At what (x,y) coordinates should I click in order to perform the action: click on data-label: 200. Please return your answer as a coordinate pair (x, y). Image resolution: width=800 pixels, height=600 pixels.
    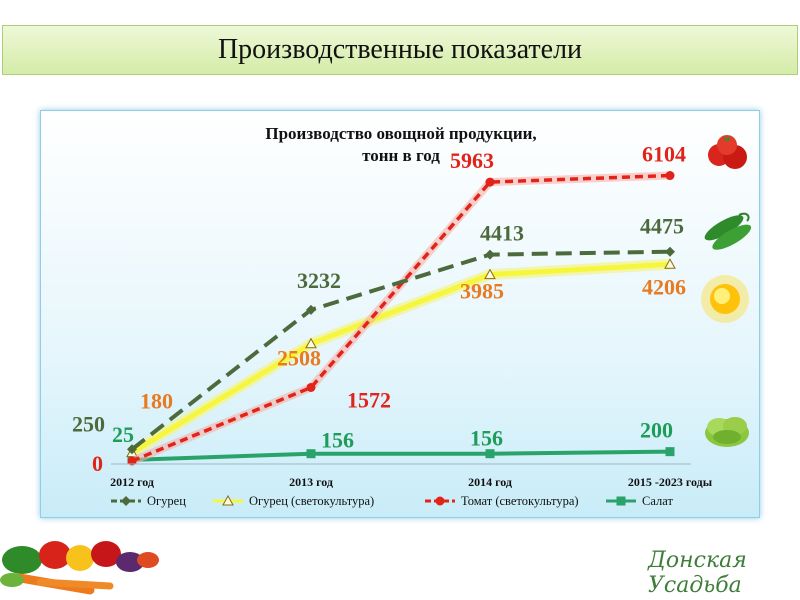
    Looking at the image, I should click on (656, 430).